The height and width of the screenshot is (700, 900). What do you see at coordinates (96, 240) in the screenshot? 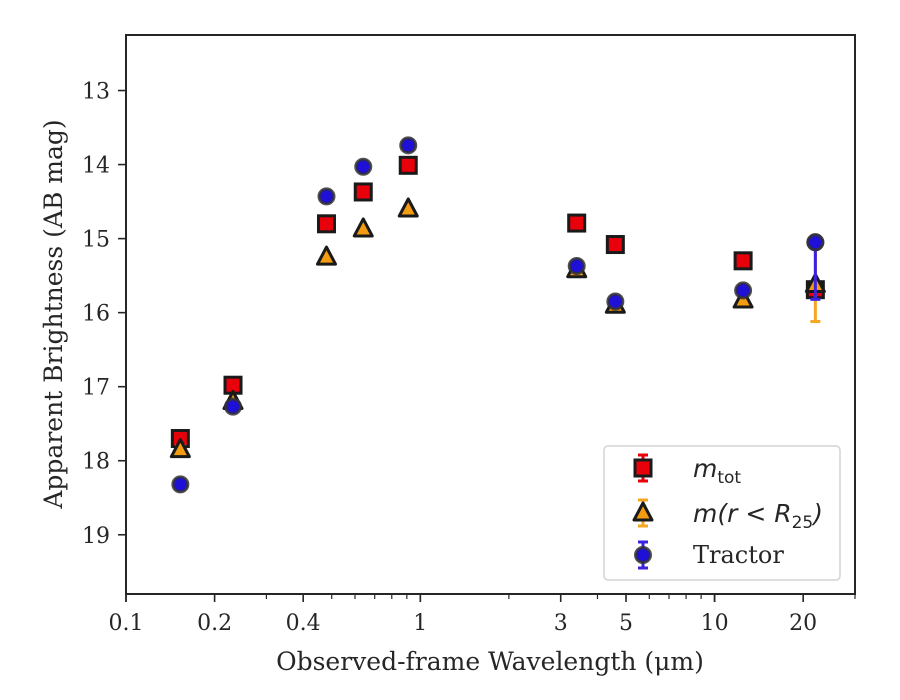
I see `y-tick-label: 15` at bounding box center [96, 240].